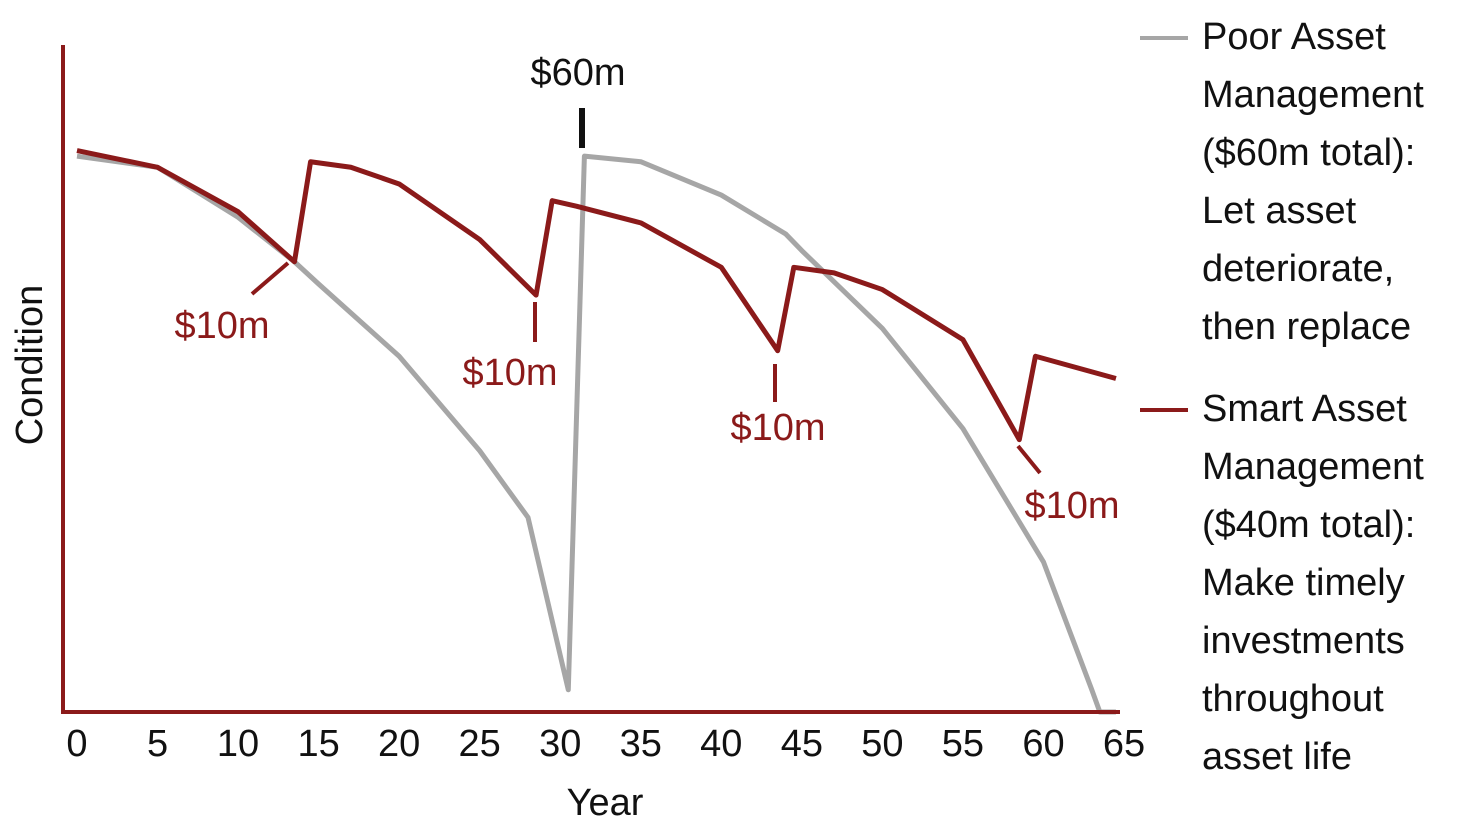 Image resolution: width=1458 pixels, height=826 pixels. I want to click on annotation: $60m, so click(577, 73).